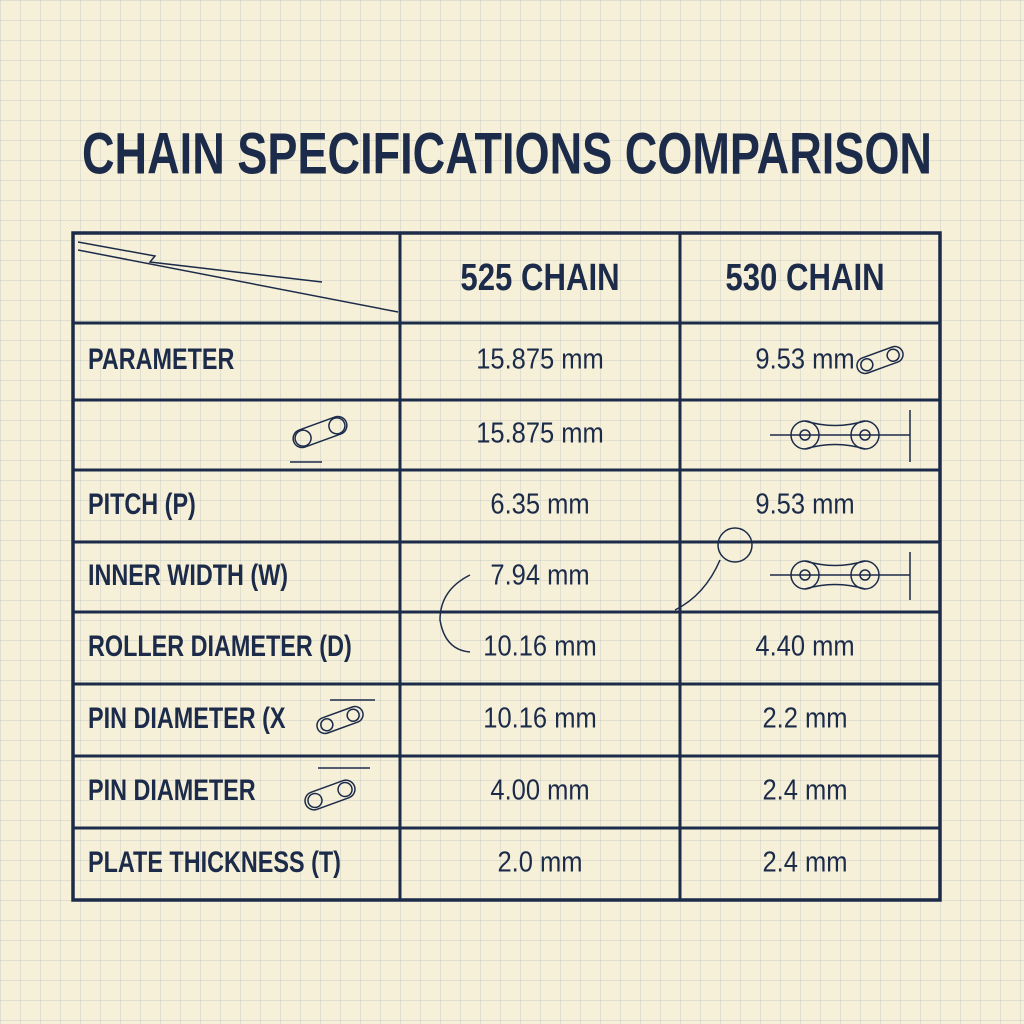 The height and width of the screenshot is (1024, 1024). What do you see at coordinates (539, 503) in the screenshot?
I see `cell-value: 6.35 mm` at bounding box center [539, 503].